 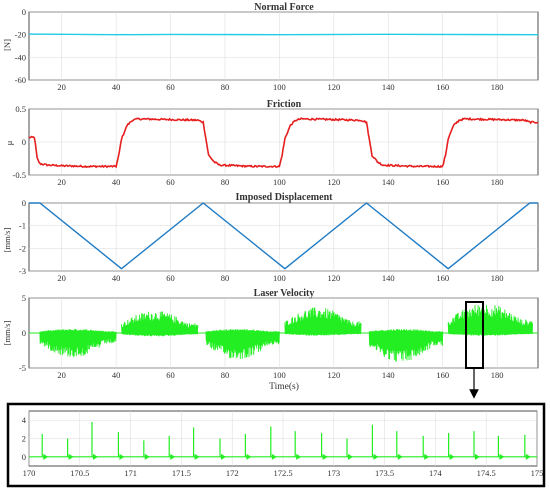 I want to click on y-tick-label: -2, so click(x=22, y=248).